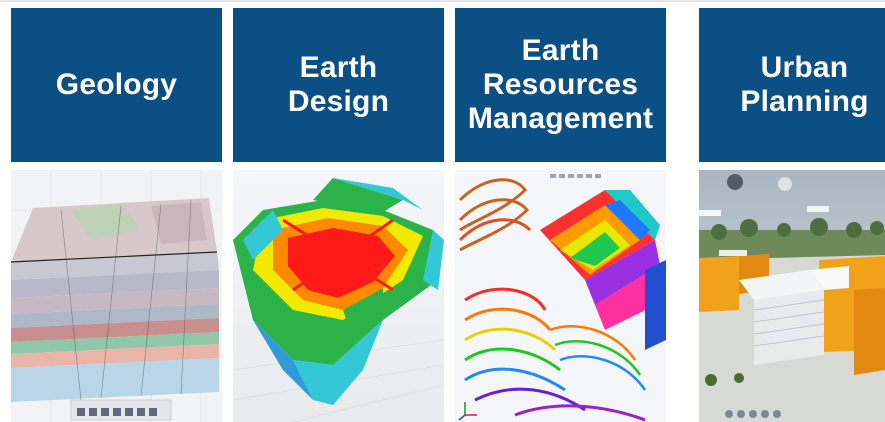 This screenshot has height=422, width=885. I want to click on category-tile-earth-design: Earth Design, so click(338, 85).